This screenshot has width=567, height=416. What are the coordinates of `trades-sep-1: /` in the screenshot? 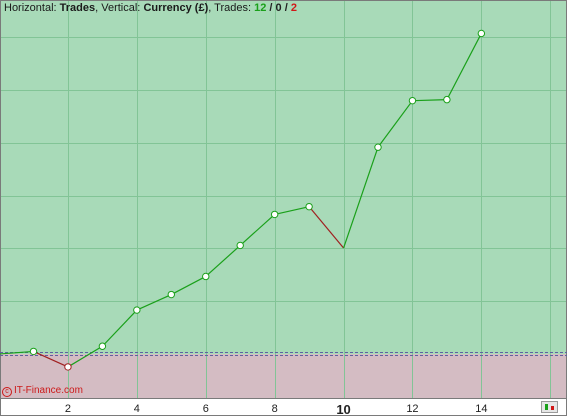 It's located at (271, 8).